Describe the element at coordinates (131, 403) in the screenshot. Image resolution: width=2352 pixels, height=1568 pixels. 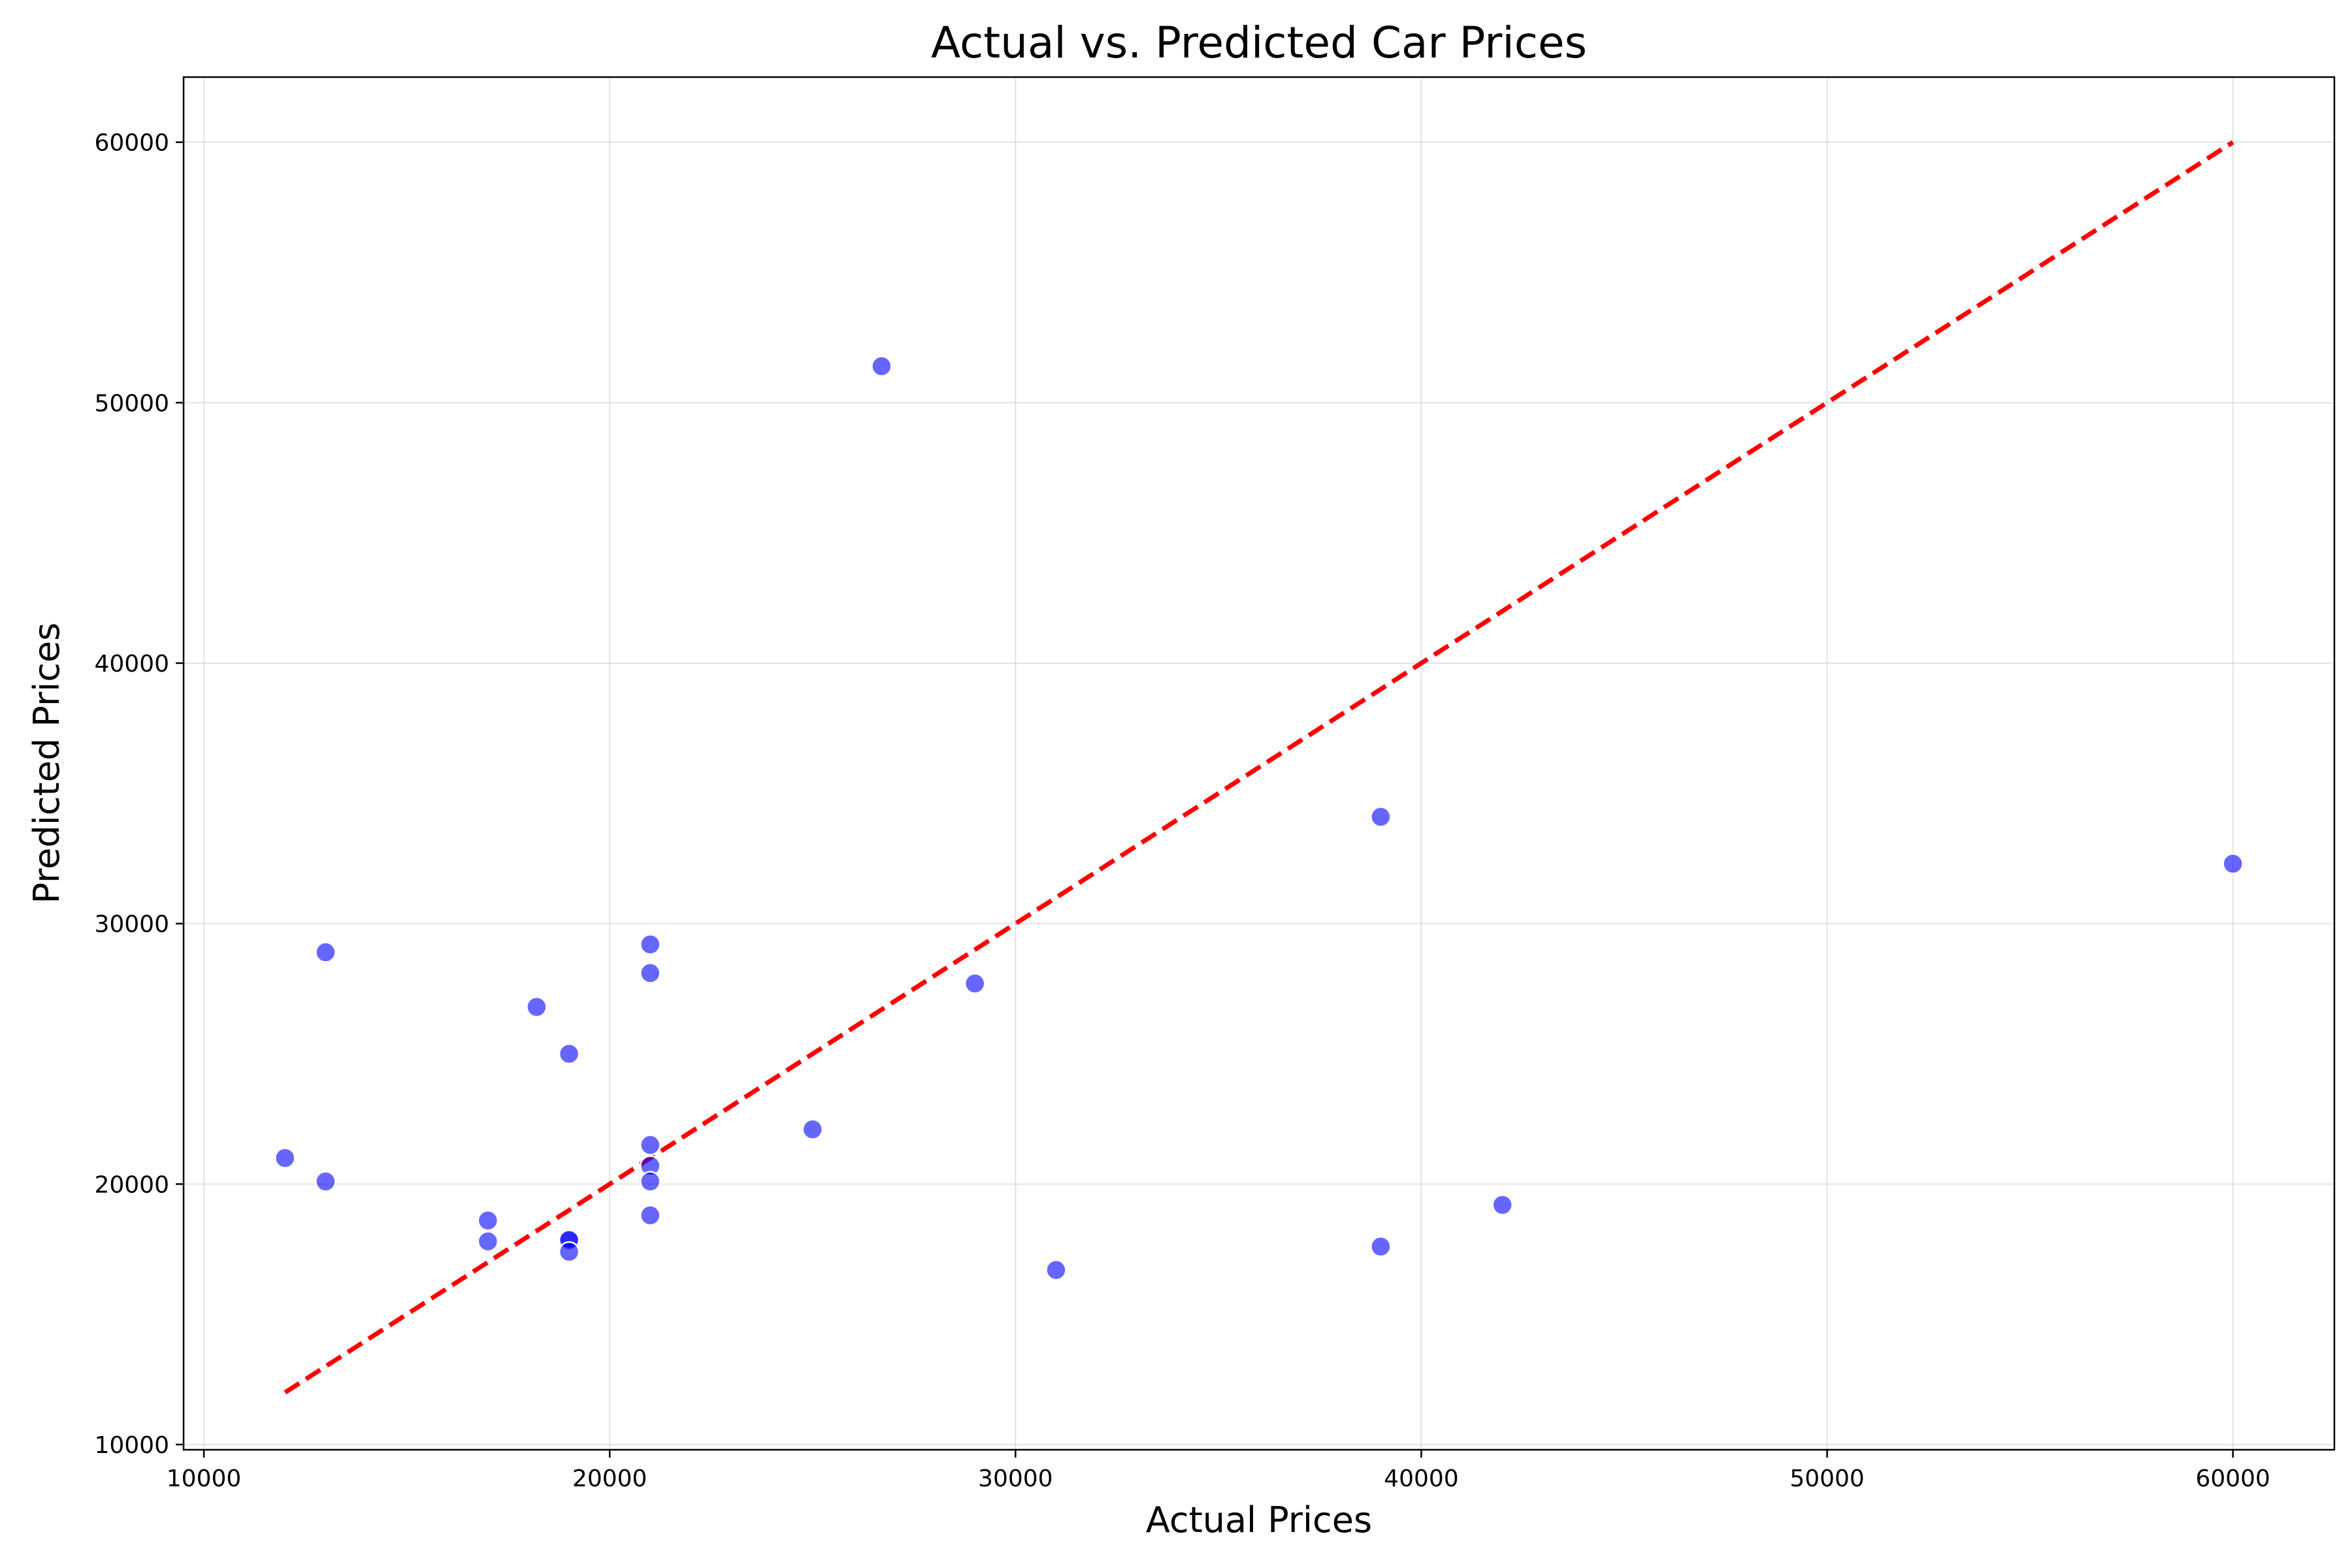
I see `y-tick-label: 50000` at that location.